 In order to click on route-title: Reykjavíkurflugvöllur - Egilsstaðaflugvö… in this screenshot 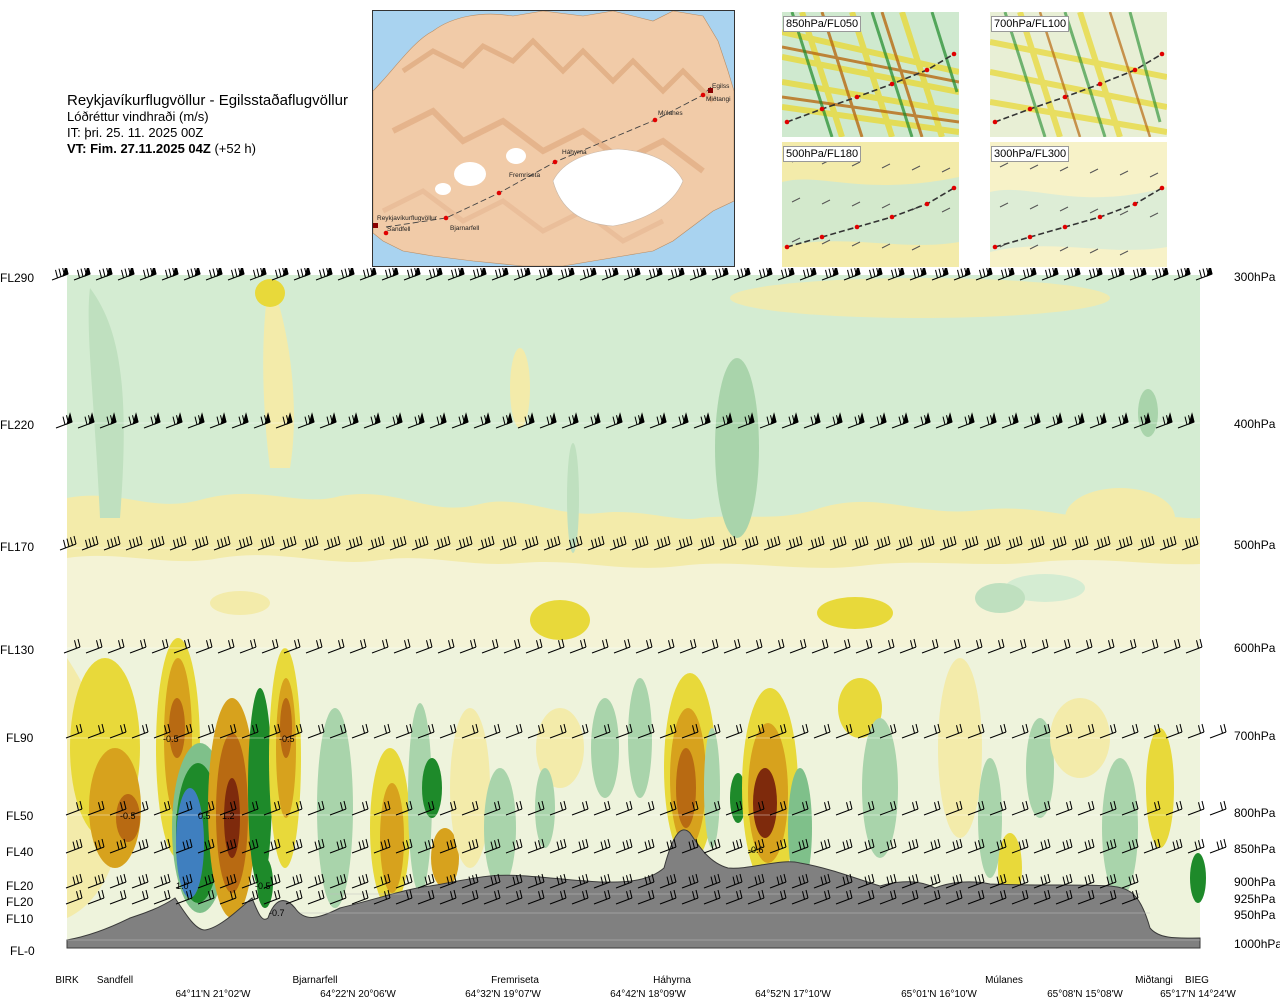, I will do `click(207, 100)`.